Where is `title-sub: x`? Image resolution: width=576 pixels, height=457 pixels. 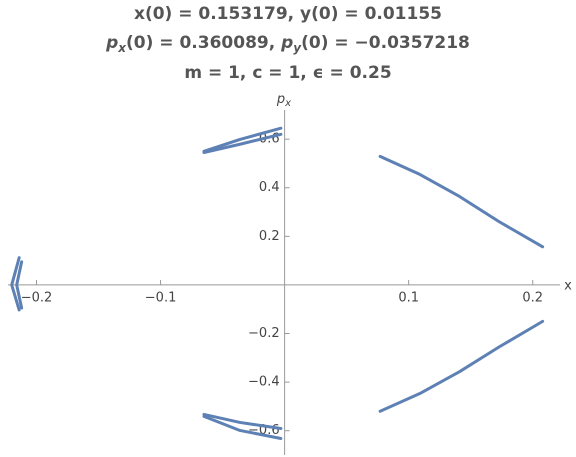
title-sub: x is located at coordinates (122, 48).